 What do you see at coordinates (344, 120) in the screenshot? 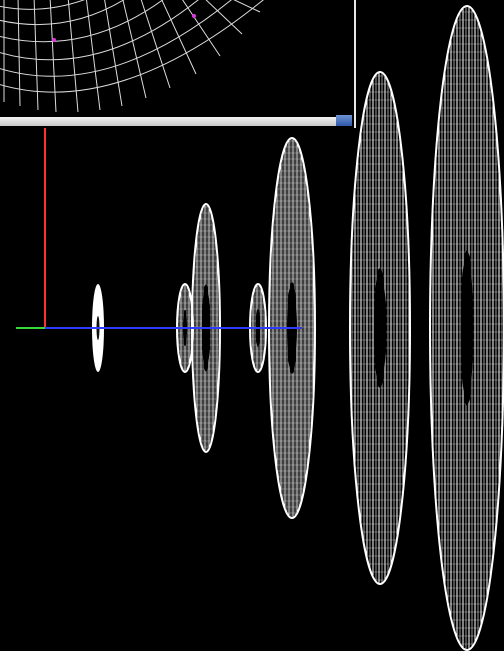
I see `inset-scrollbar-thumb` at bounding box center [344, 120].